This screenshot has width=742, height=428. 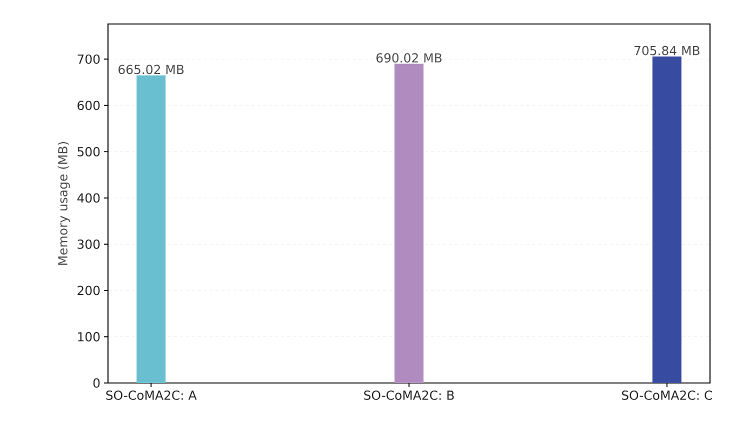 What do you see at coordinates (88, 198) in the screenshot?
I see `y-tick-label: 400` at bounding box center [88, 198].